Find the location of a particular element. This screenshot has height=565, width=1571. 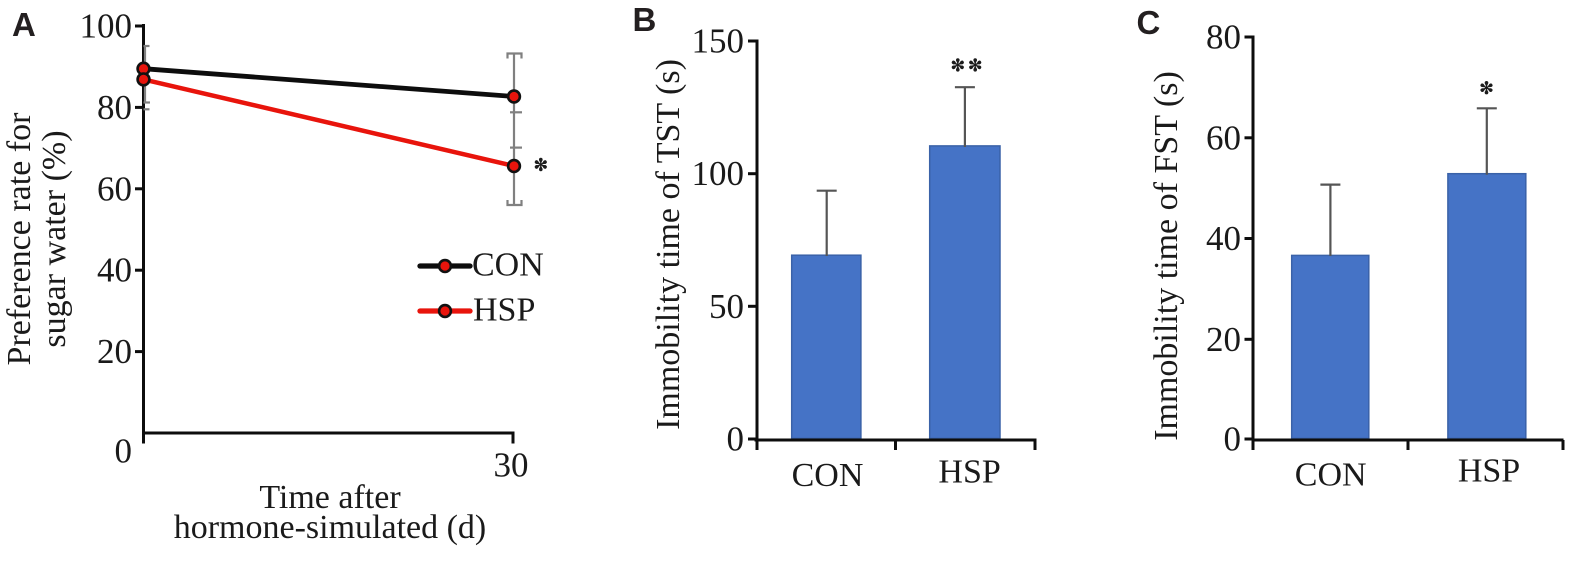

svg-text: B is located at coordinates (645, 19).